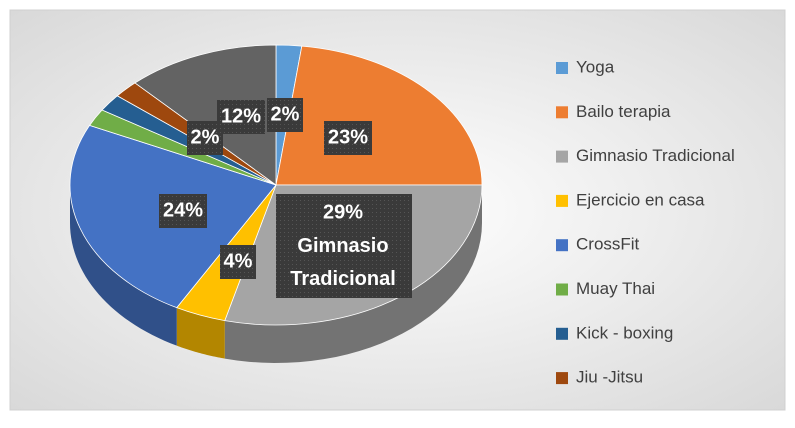 The width and height of the screenshot is (795, 428). I want to click on data-label: 23%, so click(348, 137).